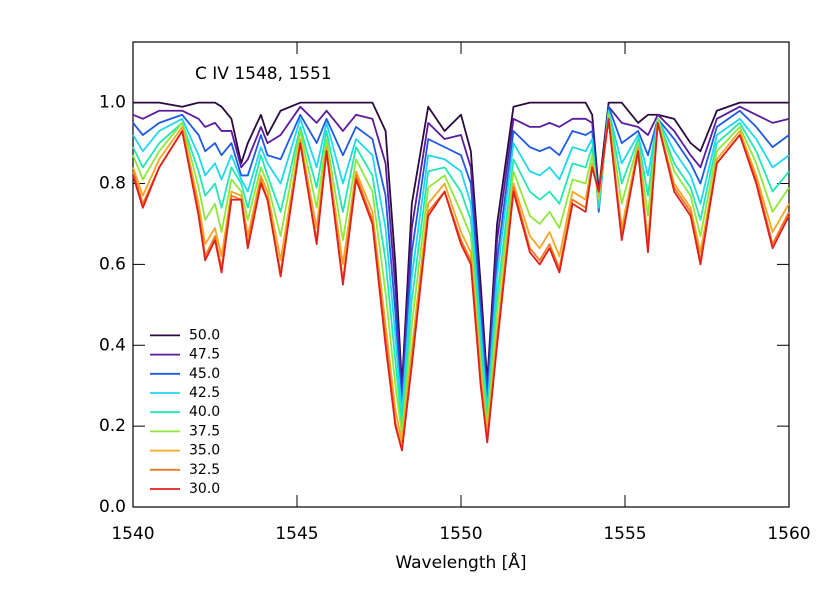 This screenshot has height=593, width=830. What do you see at coordinates (788, 534) in the screenshot?
I see `x-tick-label: 1560` at bounding box center [788, 534].